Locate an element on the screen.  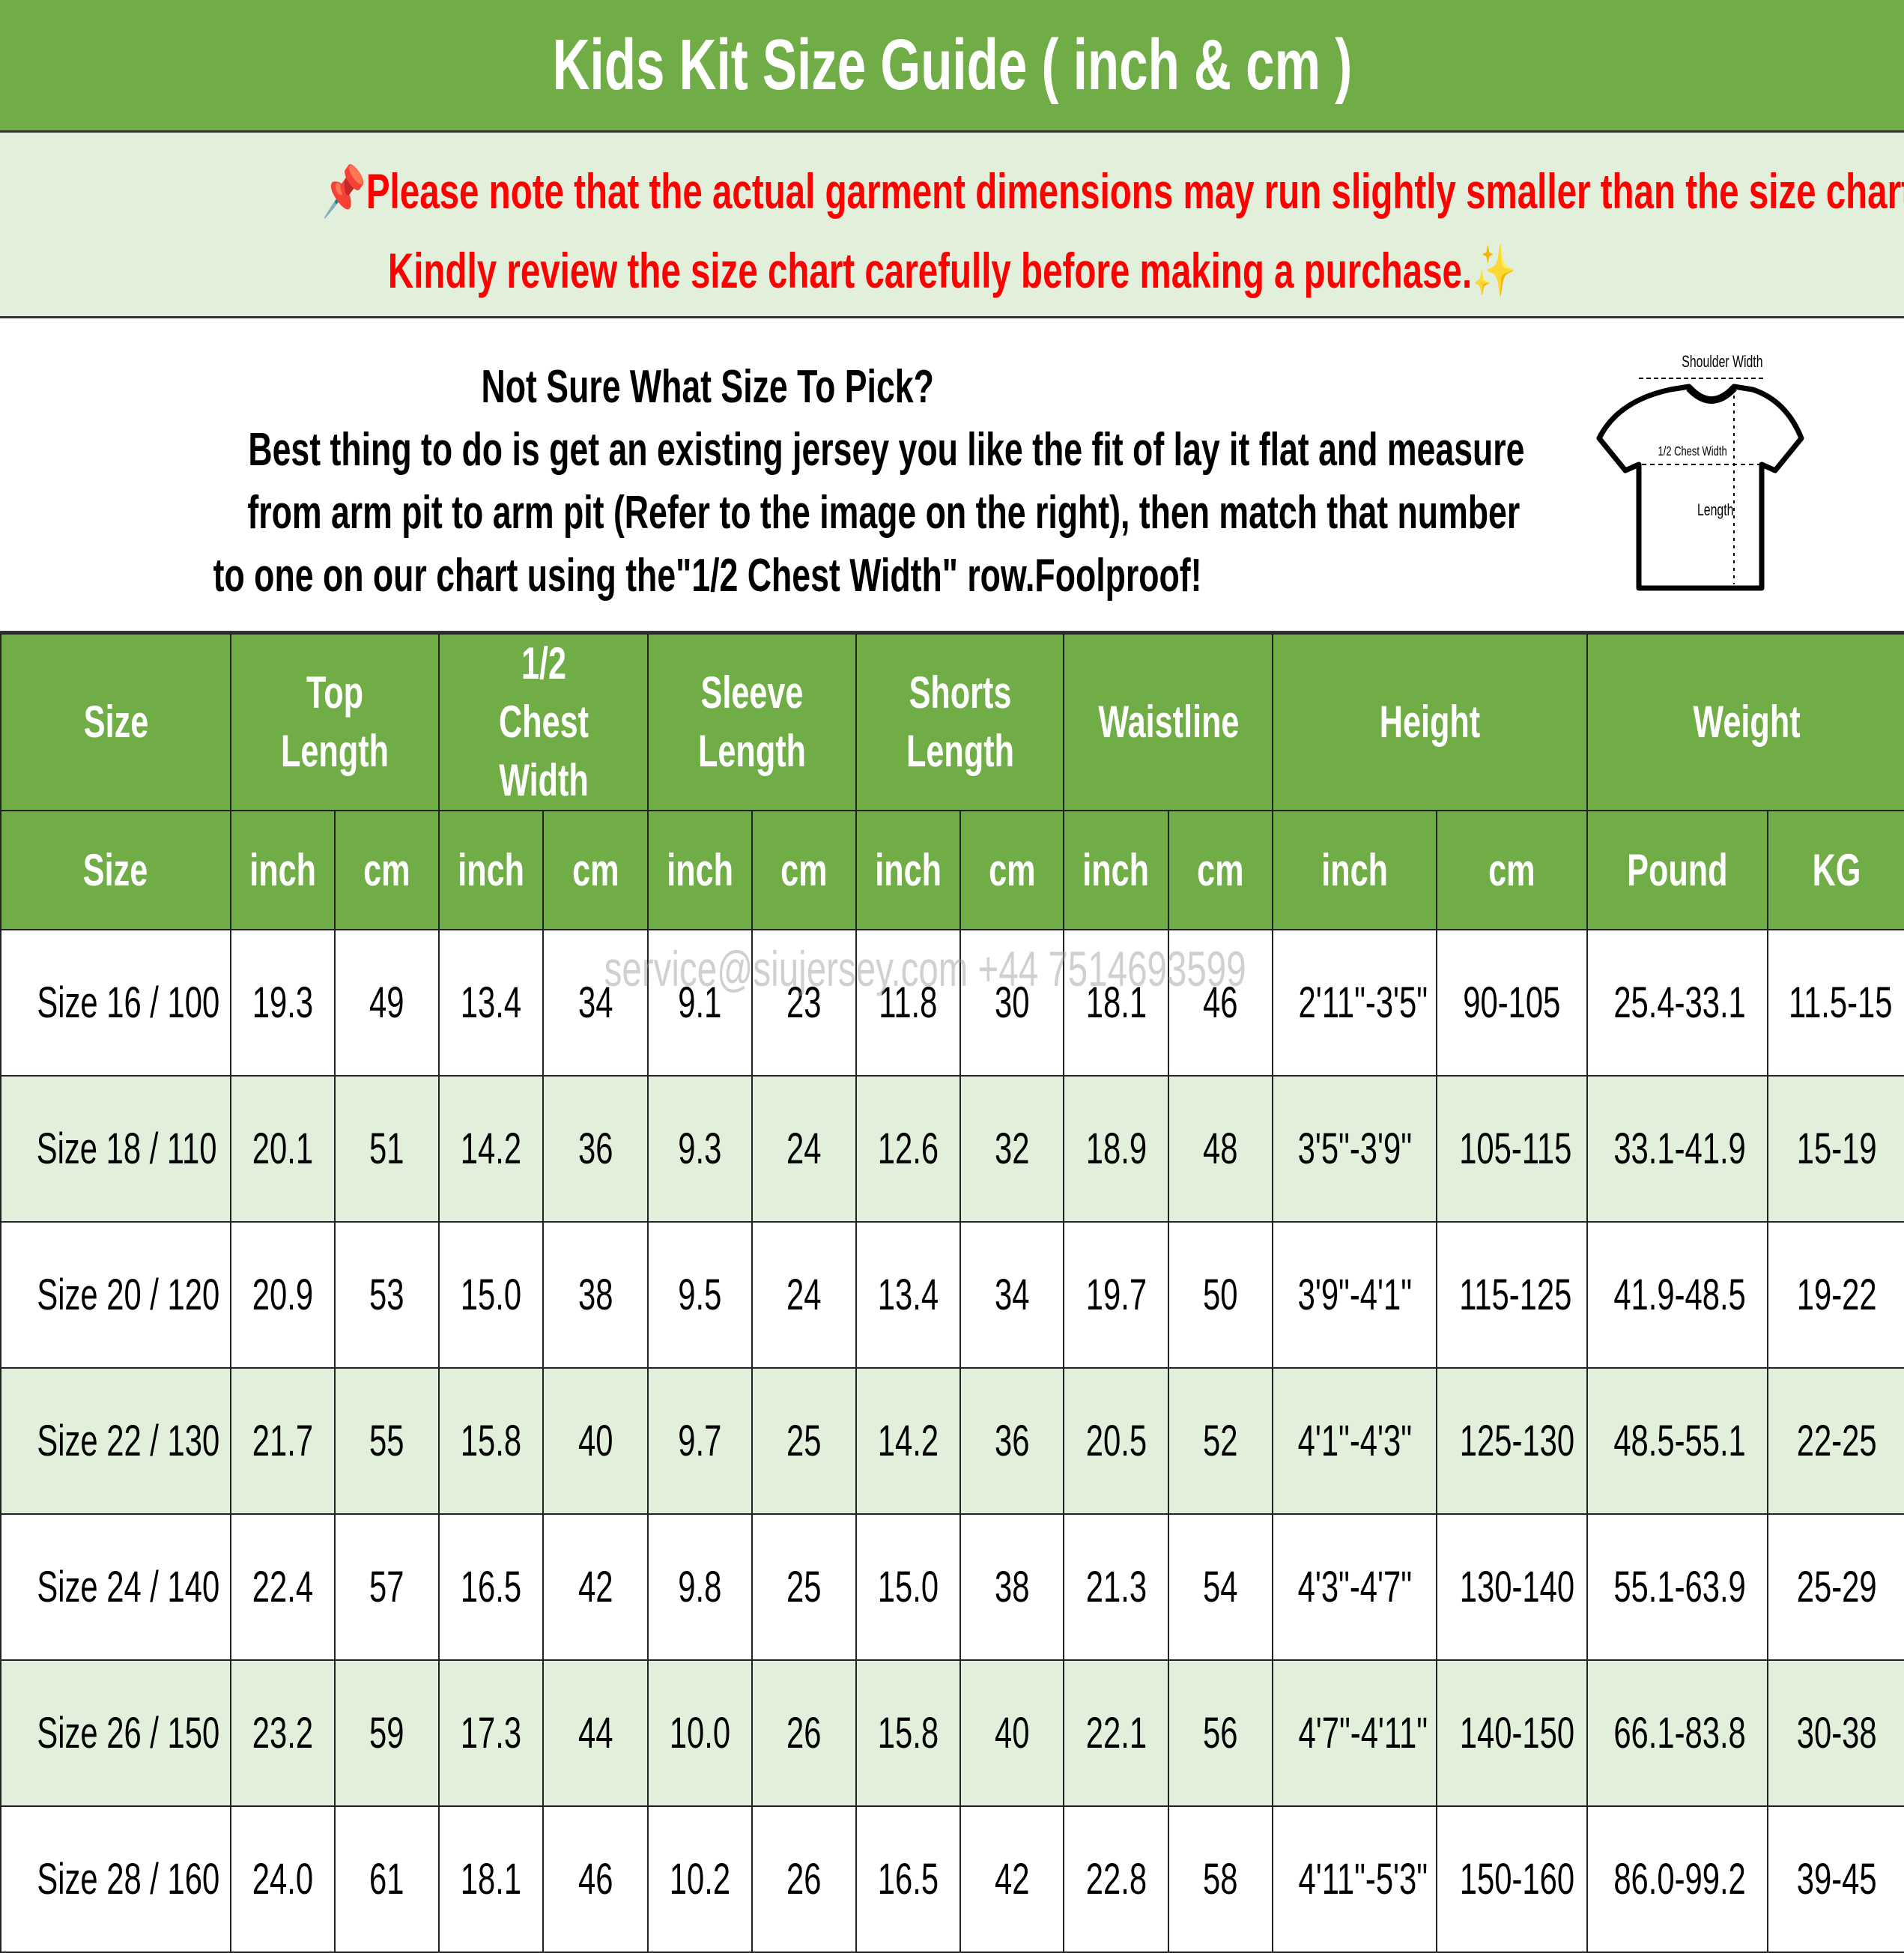
column-group-header: Weight is located at coordinates (1745, 722).